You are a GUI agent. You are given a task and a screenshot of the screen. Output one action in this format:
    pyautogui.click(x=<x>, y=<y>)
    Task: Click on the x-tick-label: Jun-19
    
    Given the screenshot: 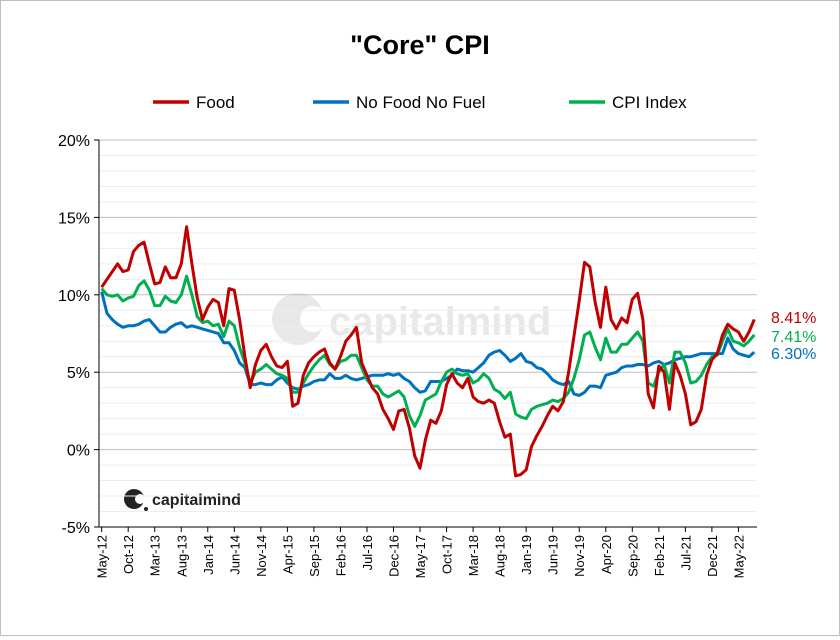 What is the action you would take?
    pyautogui.click(x=553, y=555)
    